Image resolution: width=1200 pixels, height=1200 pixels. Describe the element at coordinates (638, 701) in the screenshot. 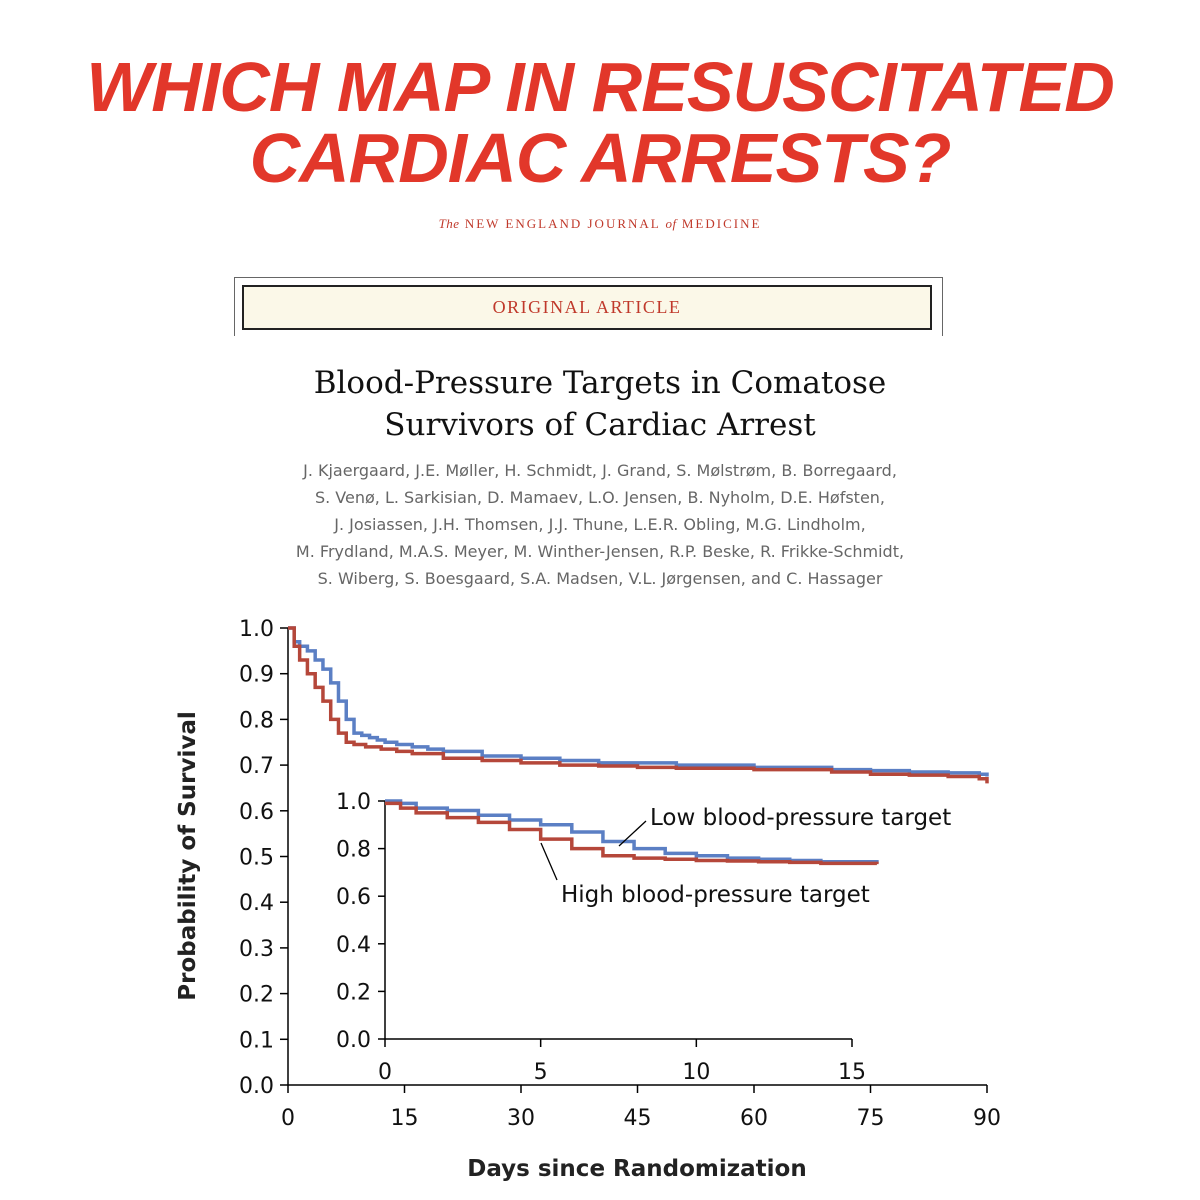

I see `main-series-line-low-target` at that location.